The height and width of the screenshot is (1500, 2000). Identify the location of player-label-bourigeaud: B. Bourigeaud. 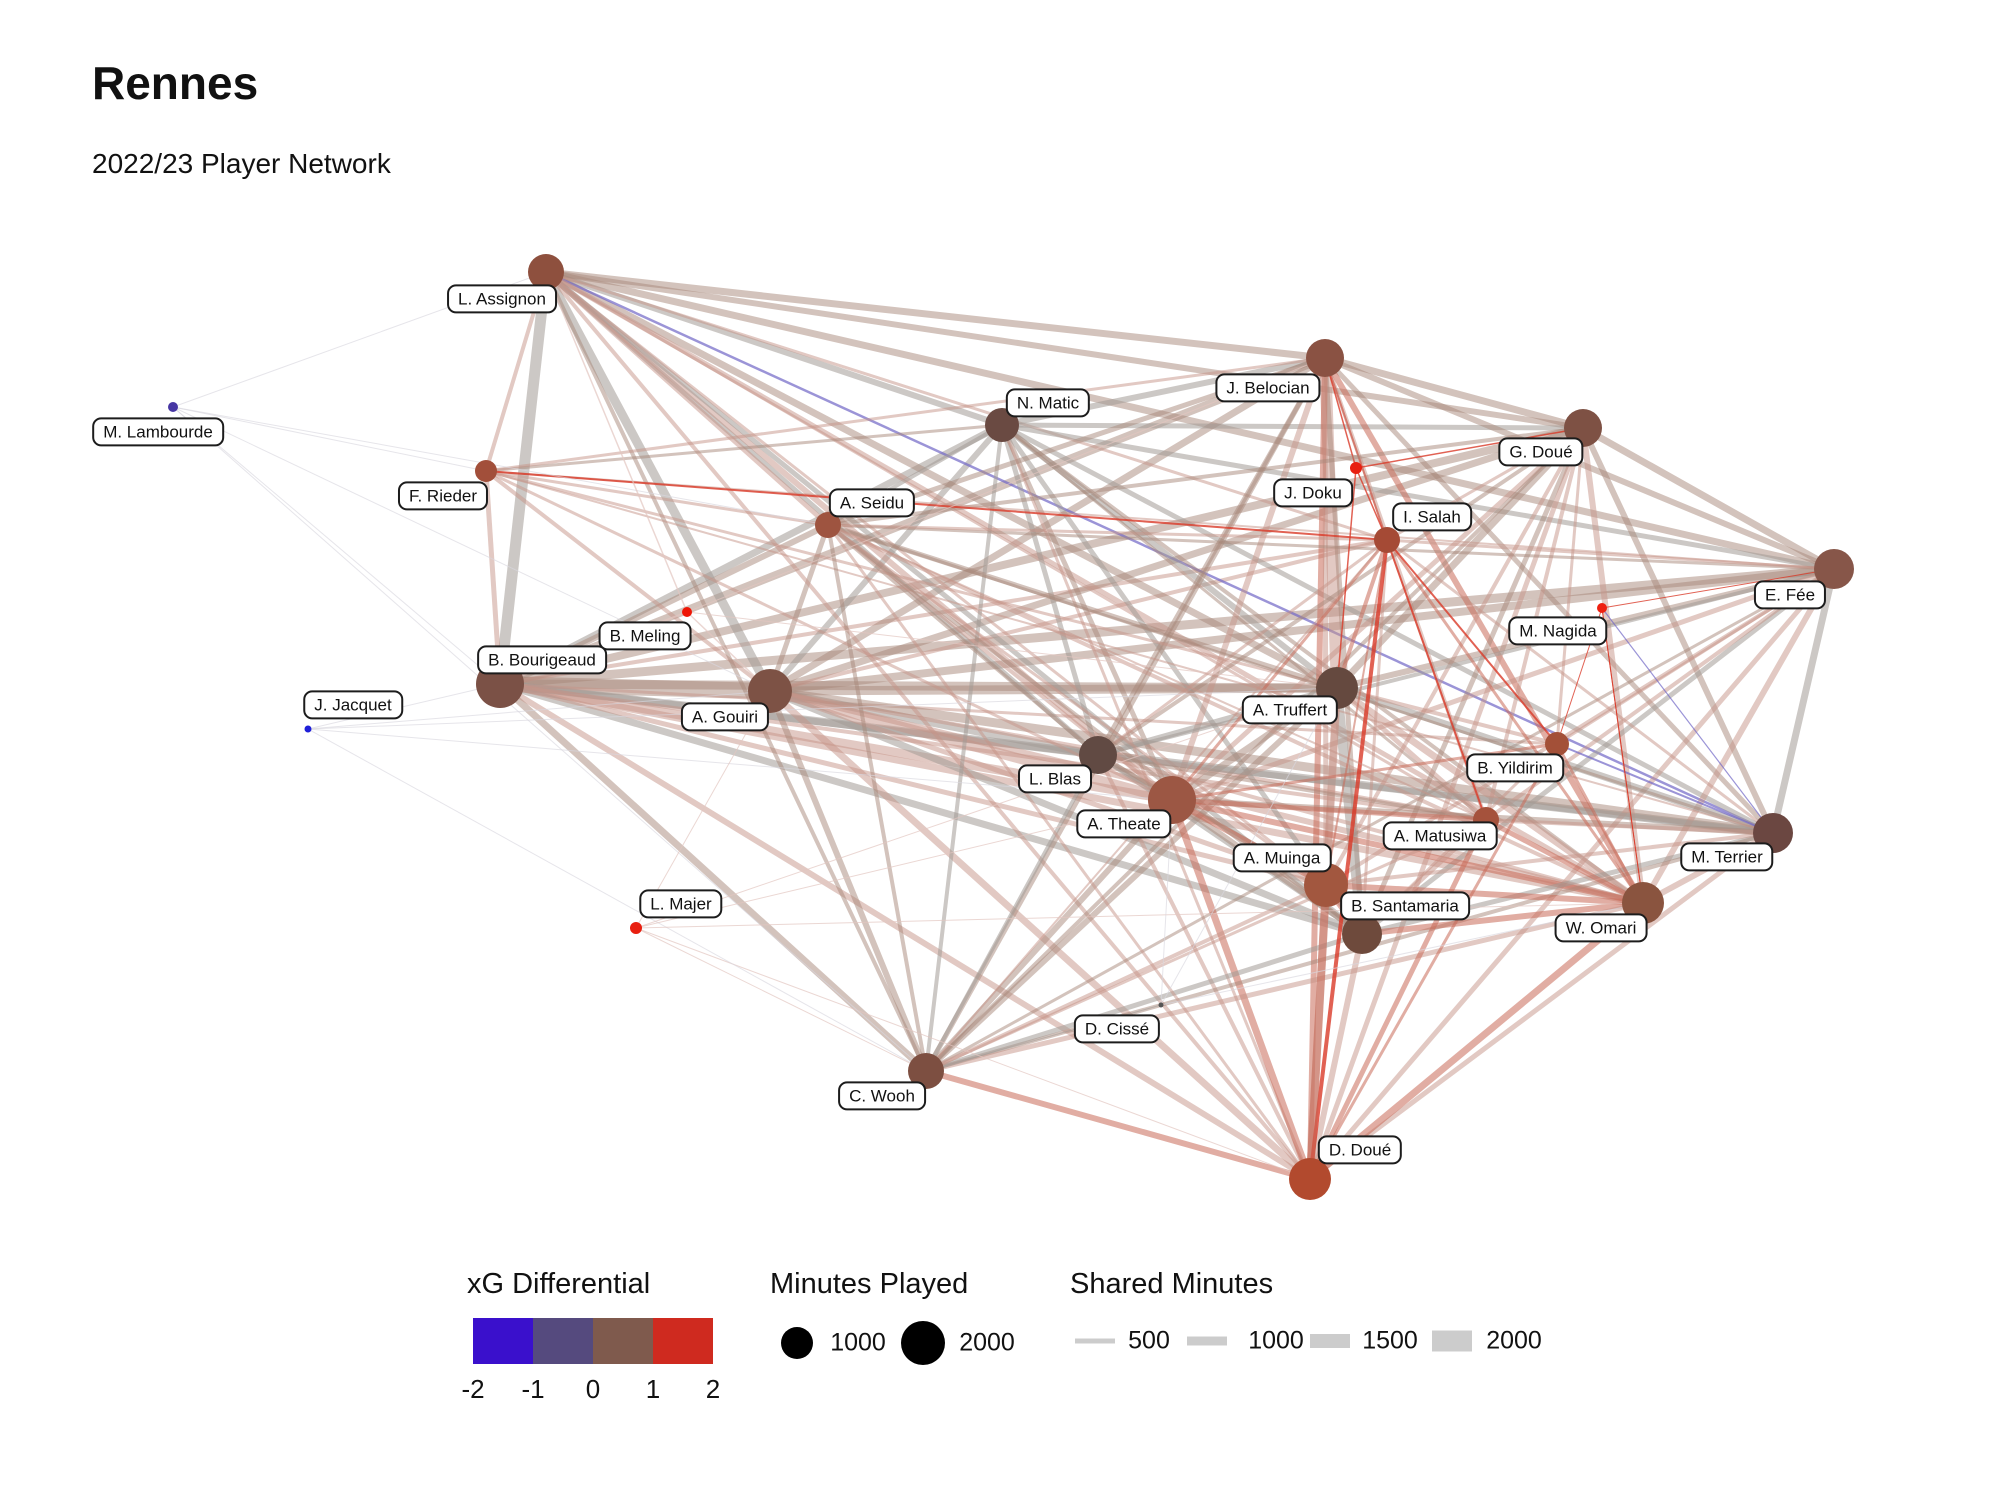
(542, 660).